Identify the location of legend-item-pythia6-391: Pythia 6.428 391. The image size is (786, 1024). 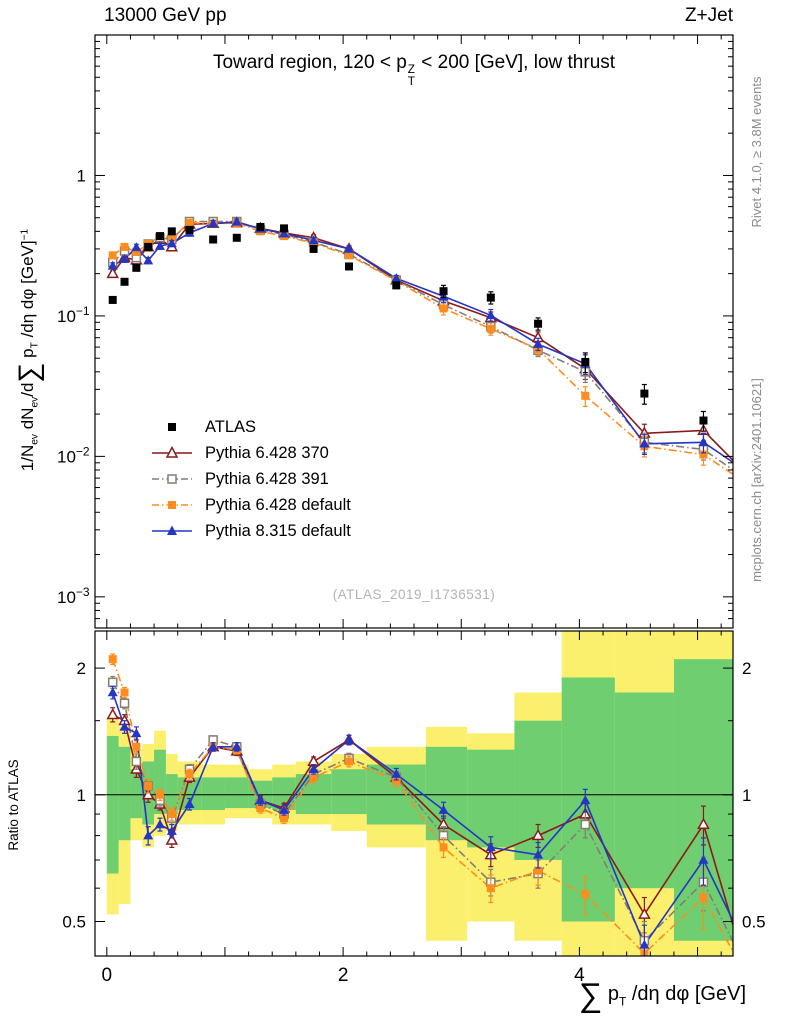
(250, 479).